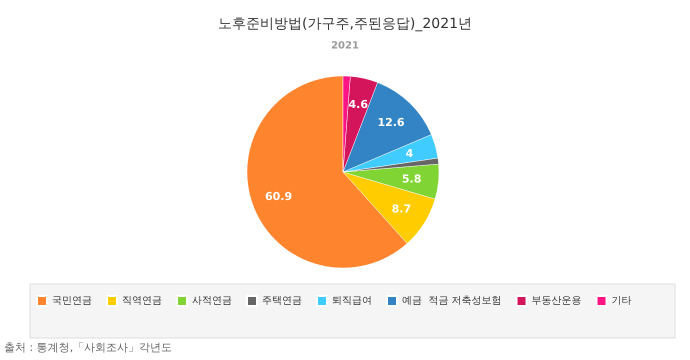  Describe the element at coordinates (345, 46) in the screenshot. I see `chart-subtitle: 2021` at that location.